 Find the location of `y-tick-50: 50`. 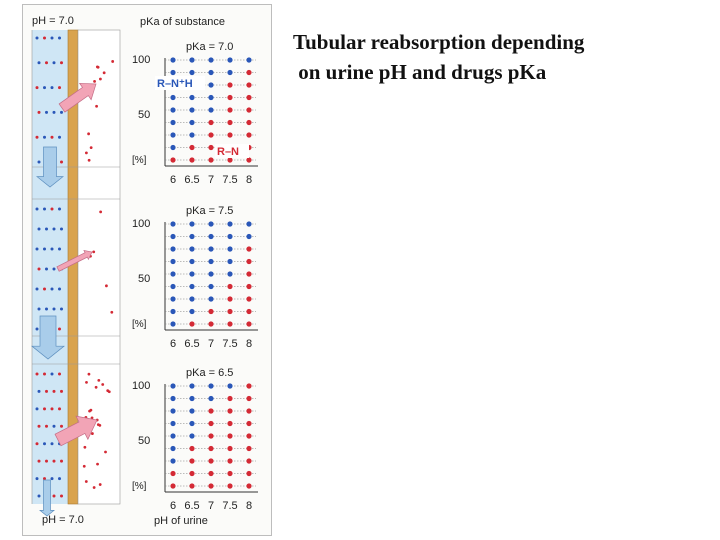

y-tick-50: 50 is located at coordinates (144, 115).